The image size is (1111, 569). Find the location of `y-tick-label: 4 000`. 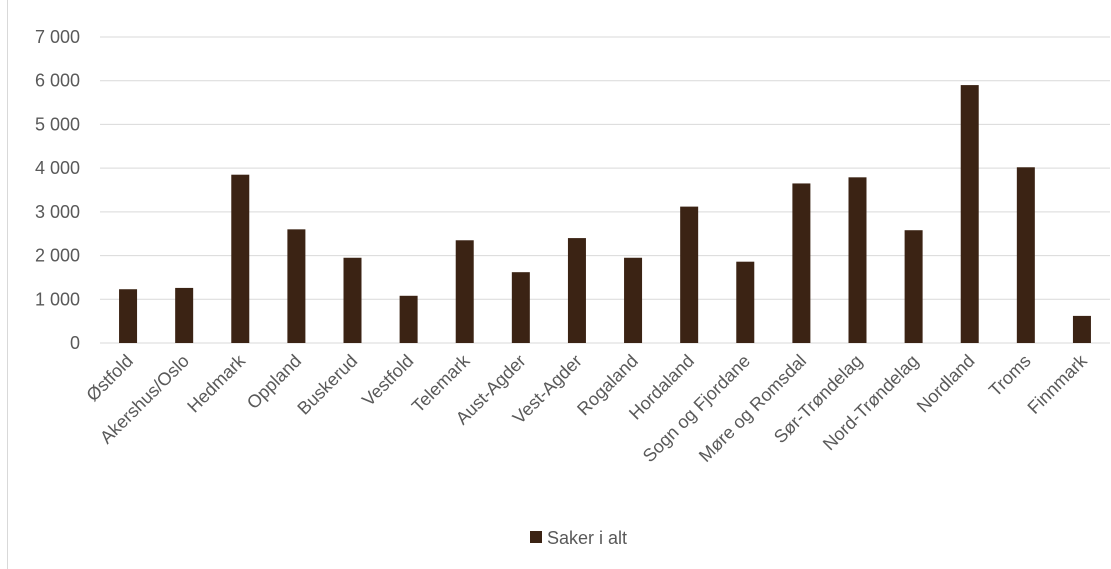

y-tick-label: 4 000 is located at coordinates (57, 168).